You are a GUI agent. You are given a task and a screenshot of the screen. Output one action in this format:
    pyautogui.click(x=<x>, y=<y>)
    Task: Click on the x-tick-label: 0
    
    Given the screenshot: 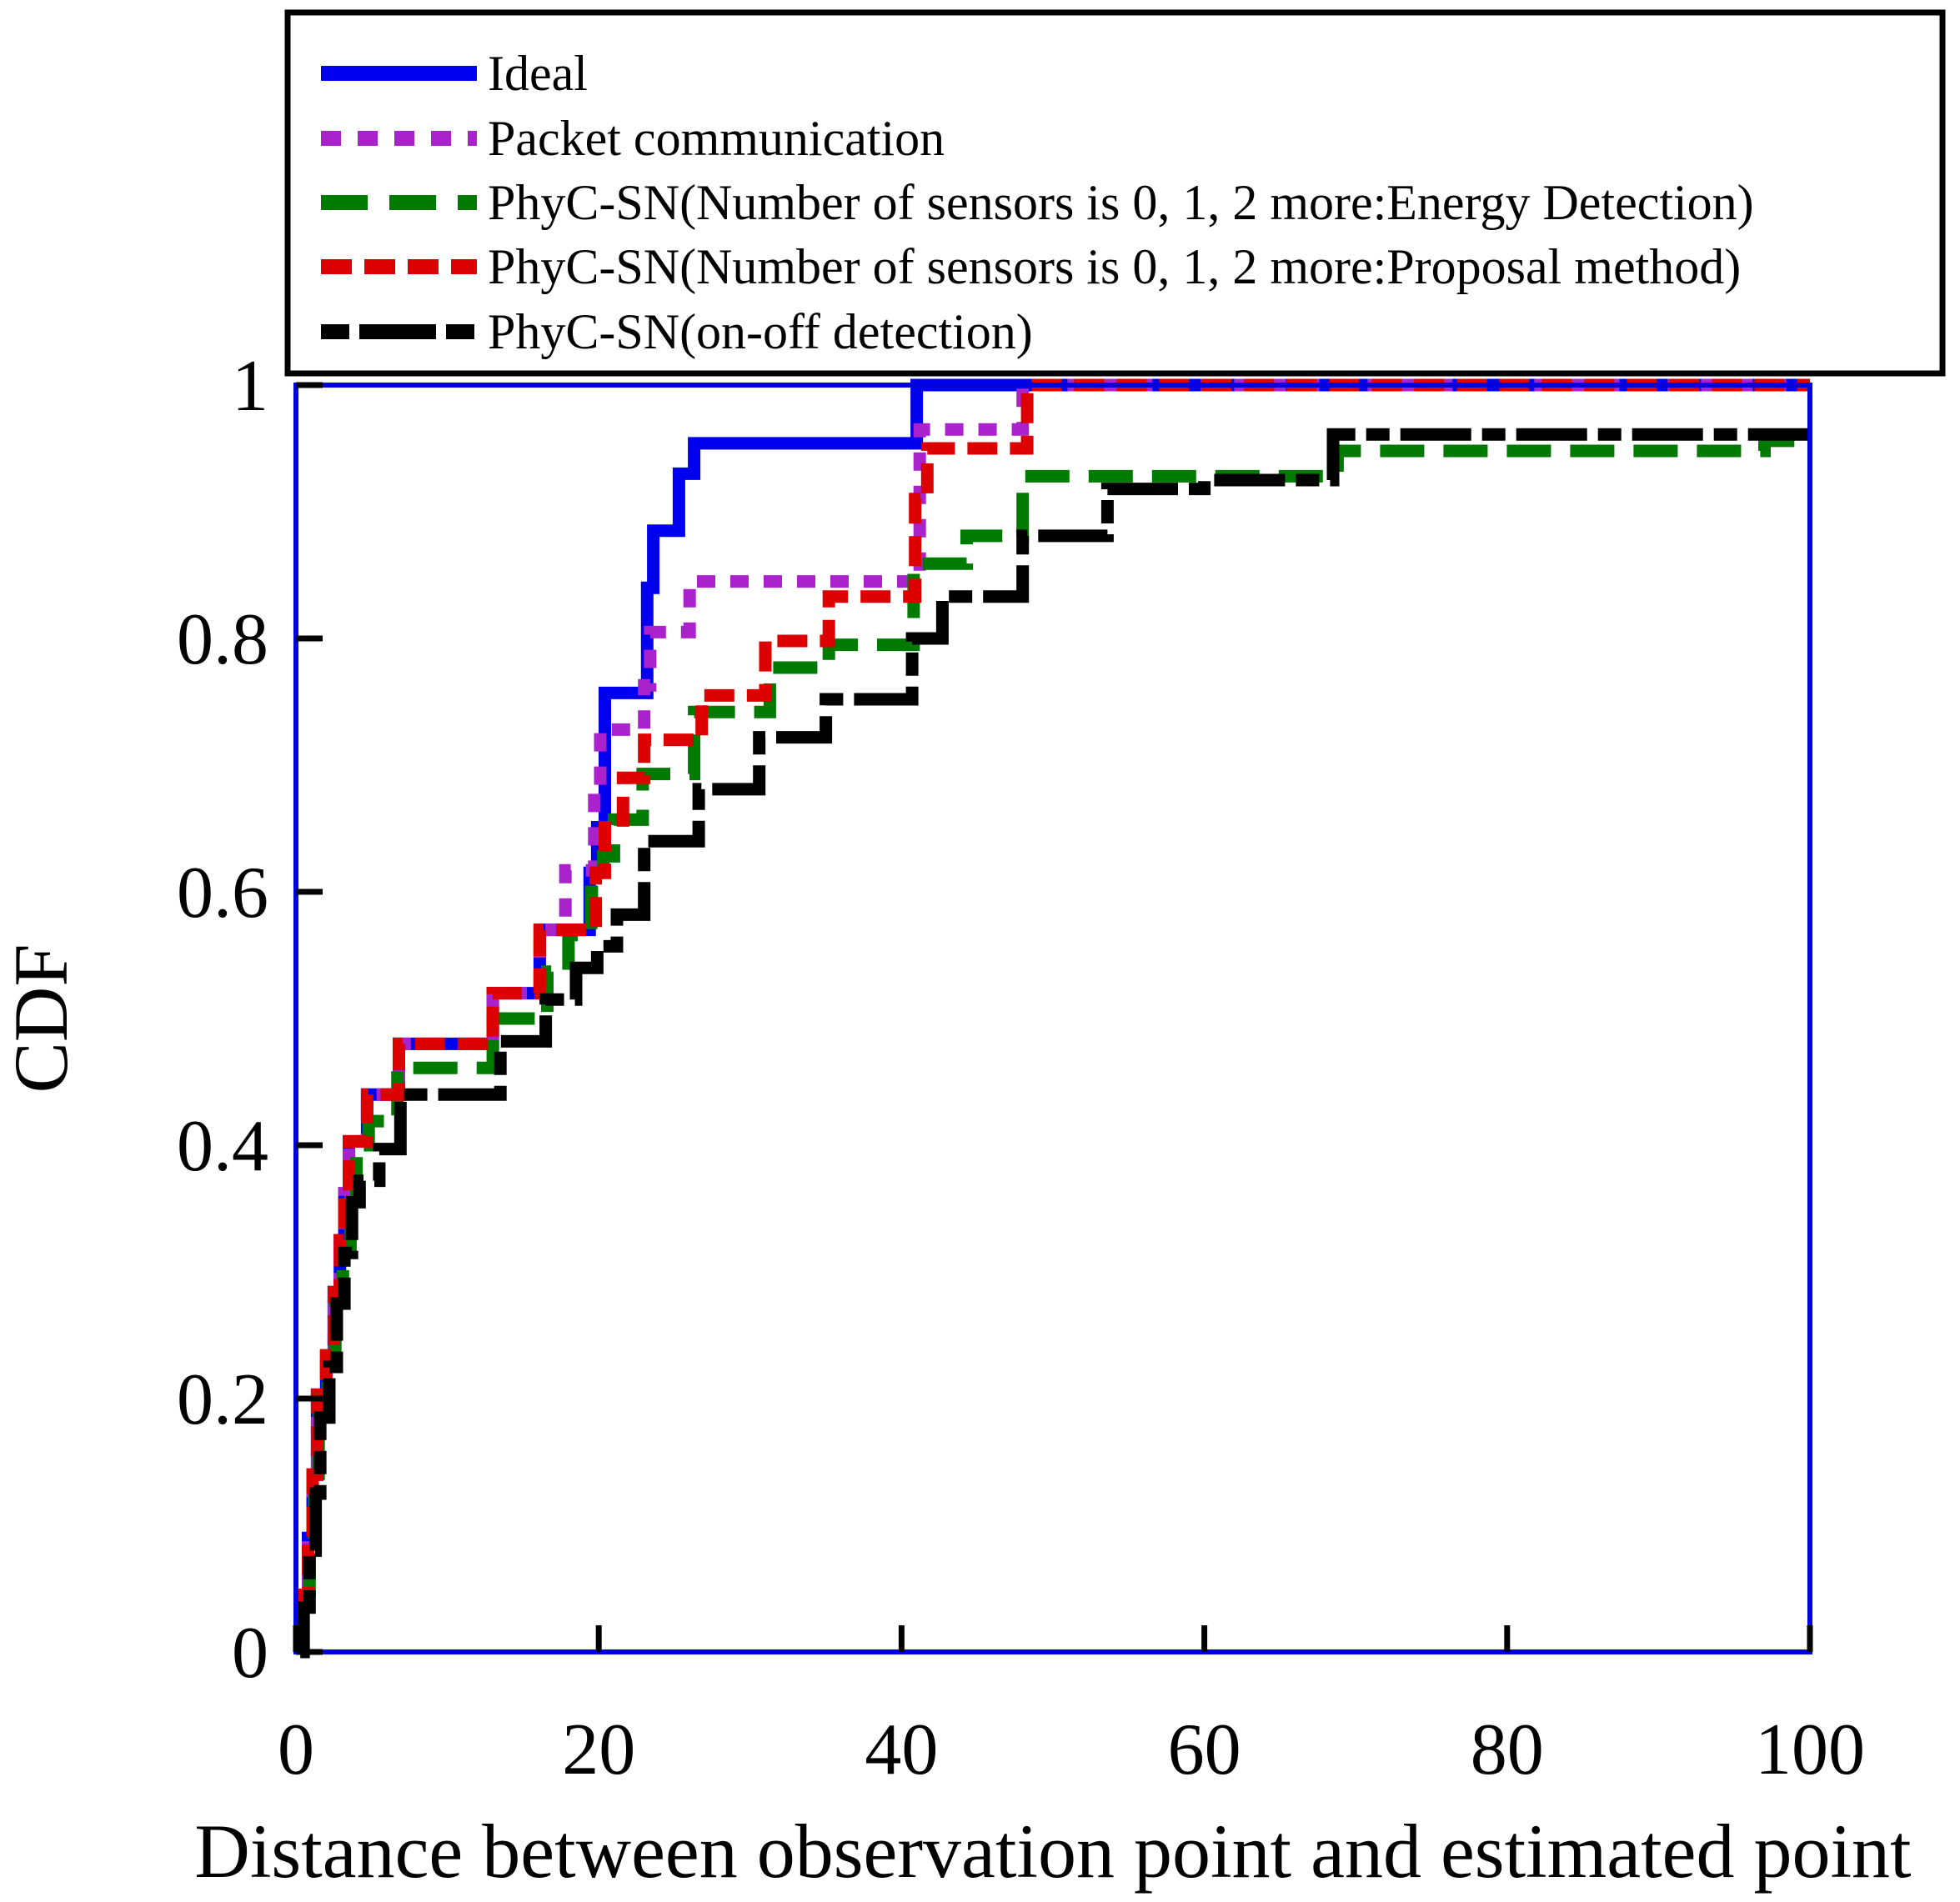 What is the action you would take?
    pyautogui.click(x=296, y=1750)
    